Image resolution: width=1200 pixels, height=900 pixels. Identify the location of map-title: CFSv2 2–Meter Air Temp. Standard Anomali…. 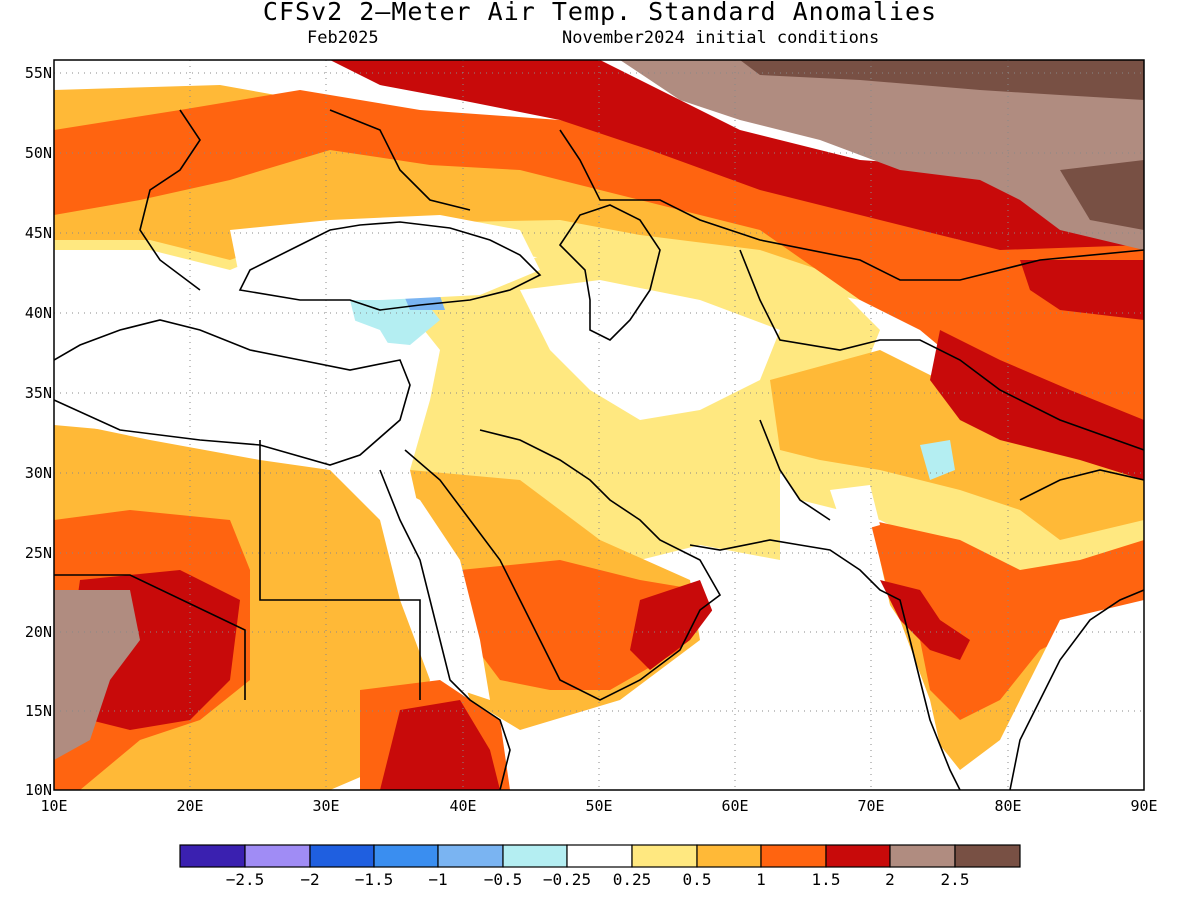
(600, 13).